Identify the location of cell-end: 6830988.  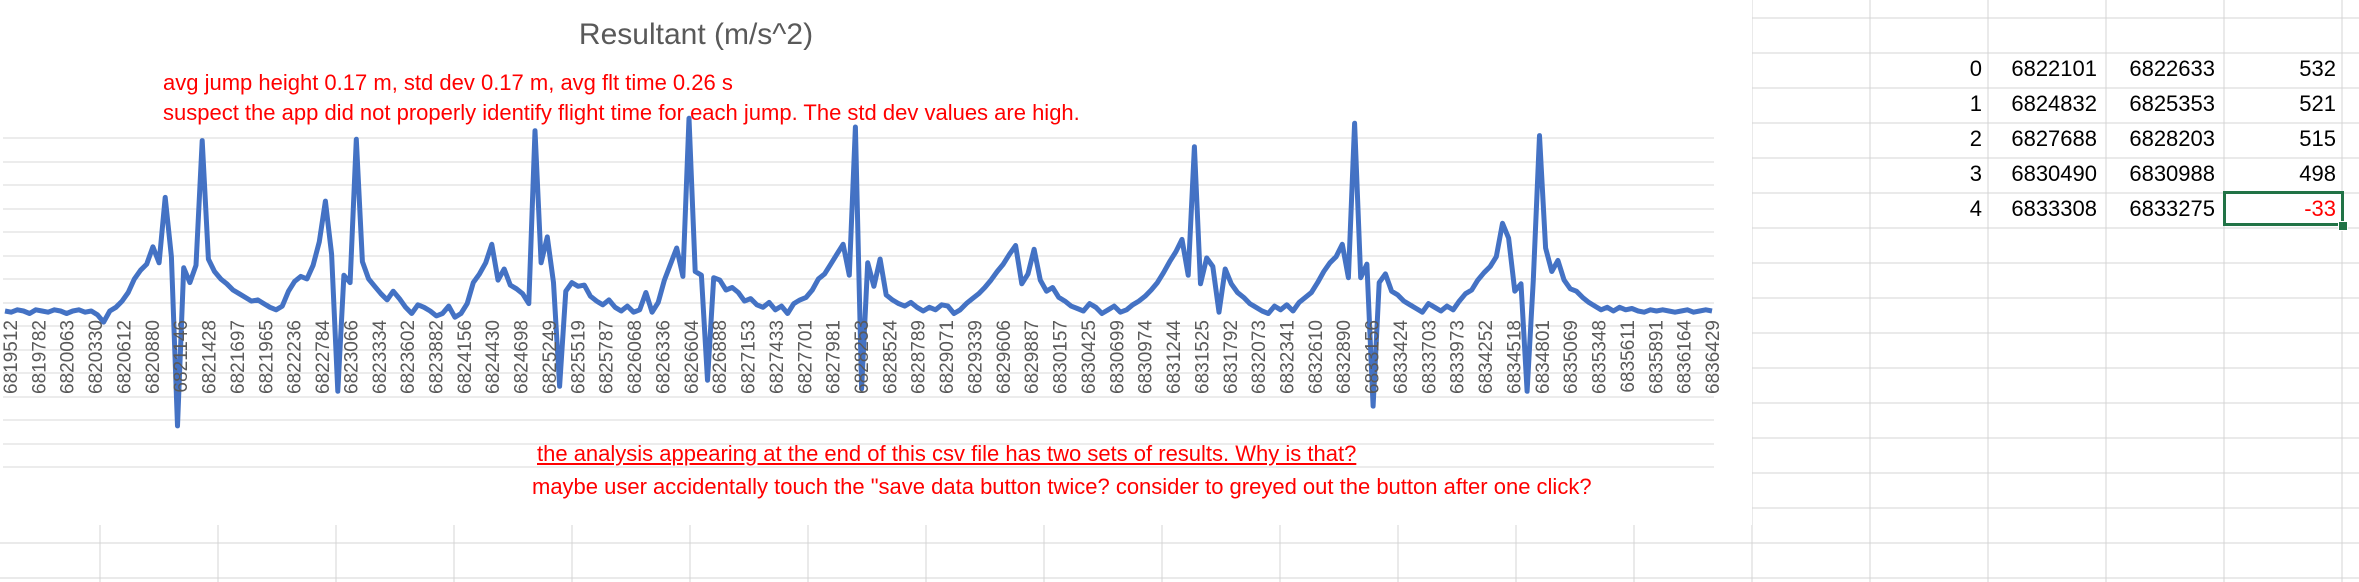
(2172, 173).